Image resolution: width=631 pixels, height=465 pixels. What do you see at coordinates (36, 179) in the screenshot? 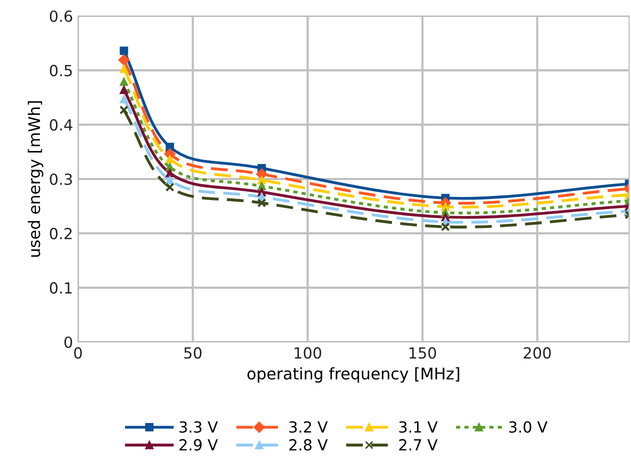
I see `y-axis-title: used energy [mWh]` at bounding box center [36, 179].